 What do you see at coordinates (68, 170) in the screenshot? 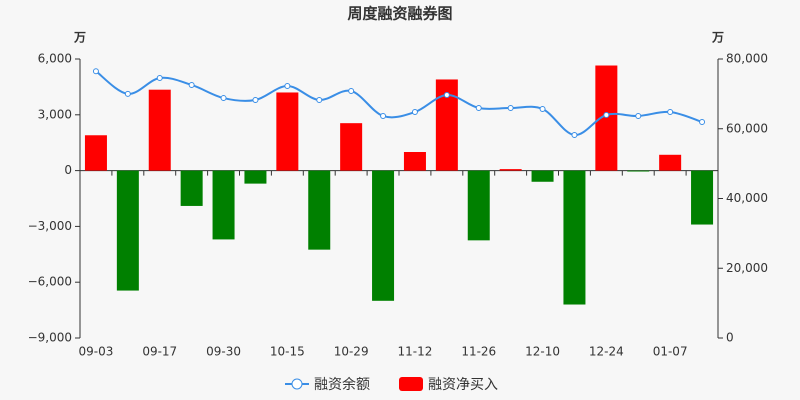
I see `y-tick-label: 0` at bounding box center [68, 170].